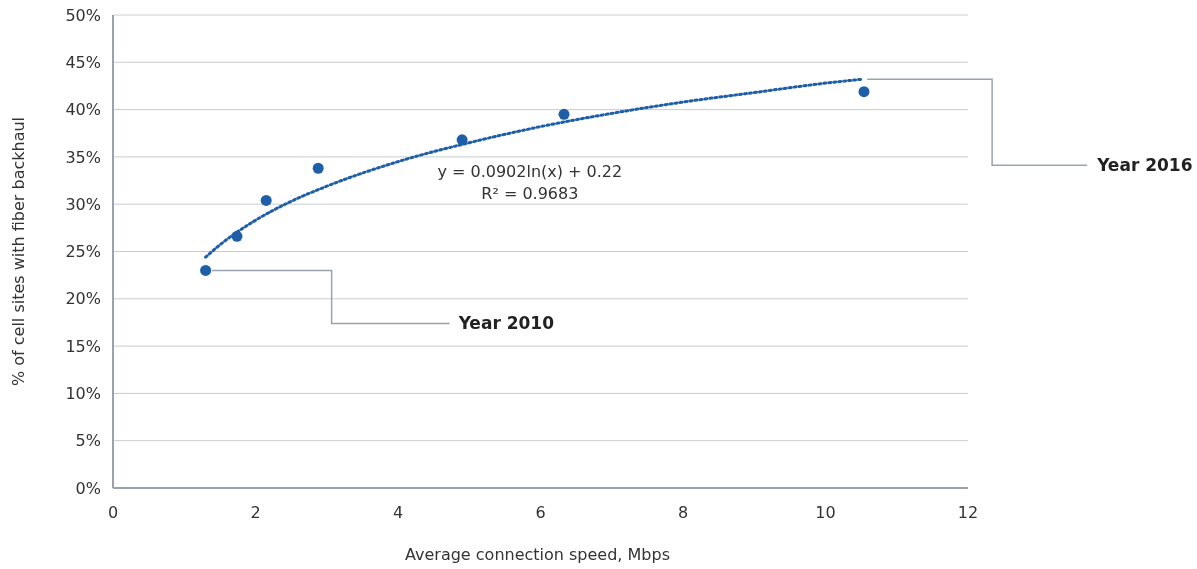 This screenshot has width=1197, height=569. I want to click on annotation: y = 0.0902ln(x) + 0.22, so click(530, 171).